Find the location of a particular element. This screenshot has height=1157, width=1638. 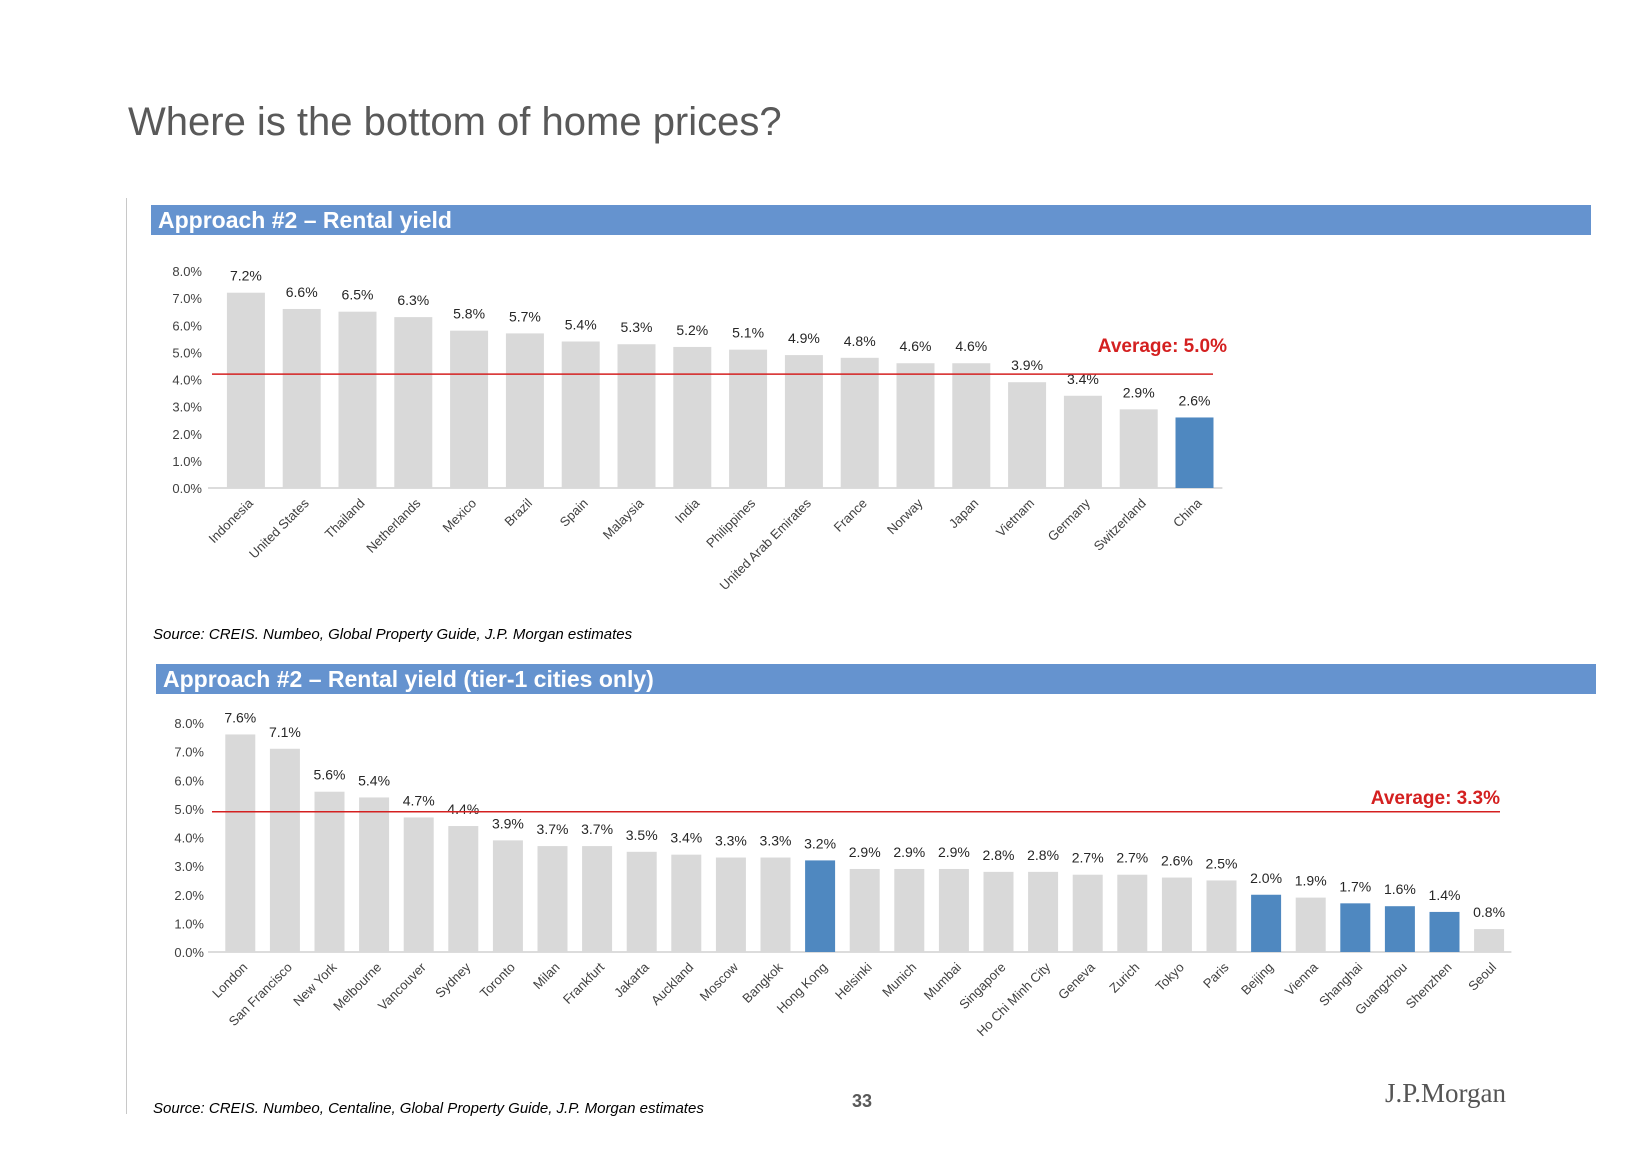

chart1-category-label: Indonesia is located at coordinates (231, 520).